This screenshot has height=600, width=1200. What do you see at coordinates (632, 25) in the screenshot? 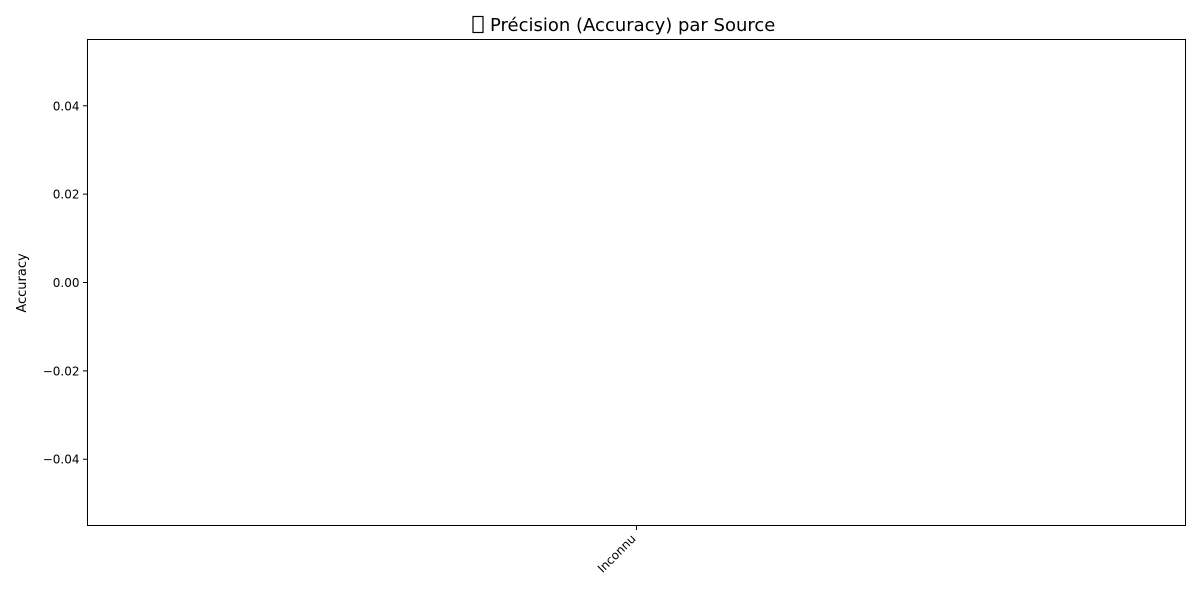
I see `chart-title-text: Précision (Accuracy) par Source` at bounding box center [632, 25].